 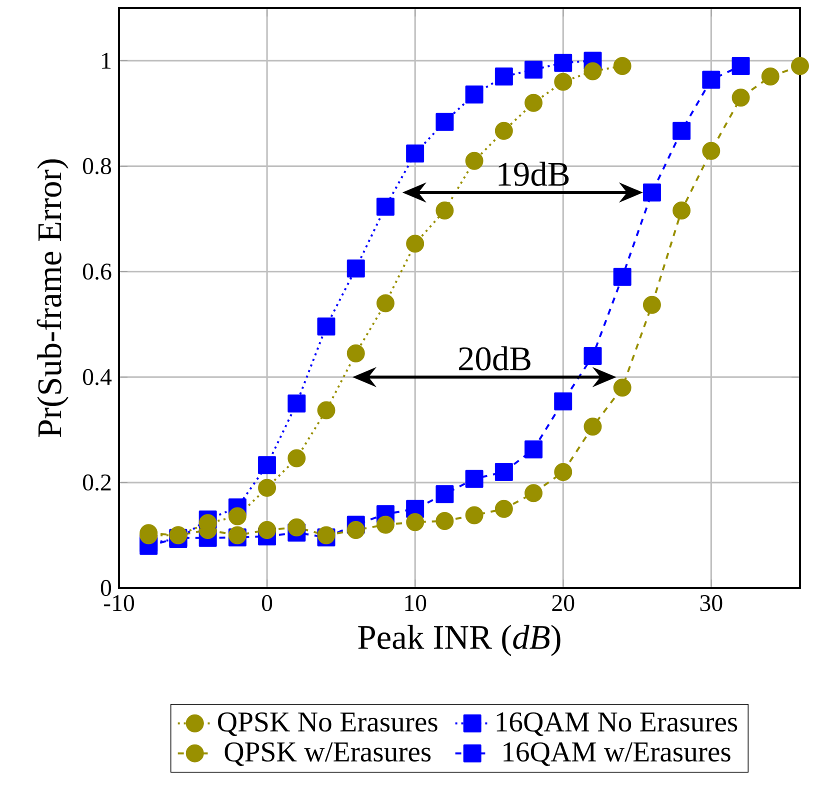 I want to click on x-tick-label: 30, so click(x=711, y=603).